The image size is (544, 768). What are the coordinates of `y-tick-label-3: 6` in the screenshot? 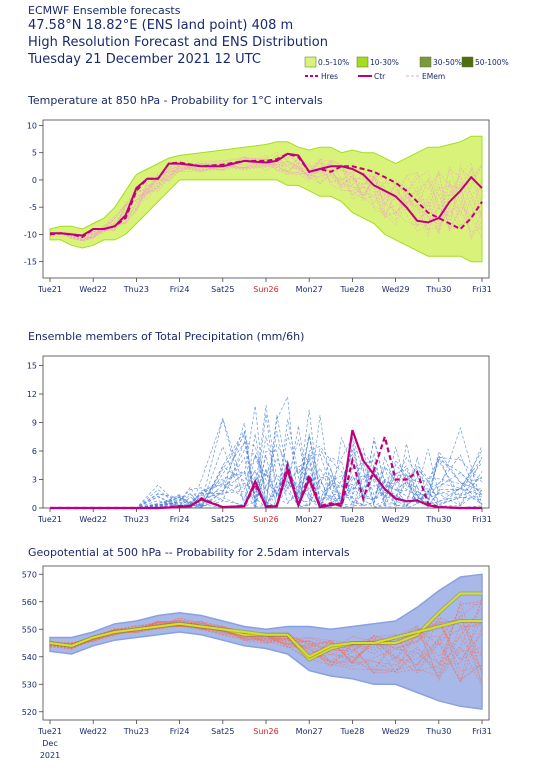 It's located at (34, 451).